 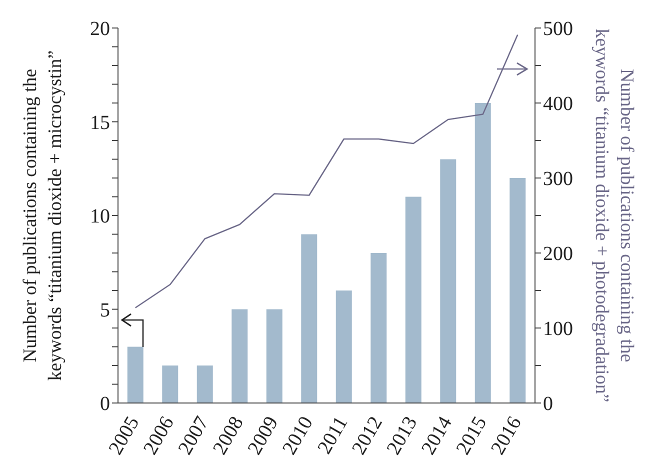 What do you see at coordinates (558, 254) in the screenshot?
I see `y2-tick-label: 200` at bounding box center [558, 254].